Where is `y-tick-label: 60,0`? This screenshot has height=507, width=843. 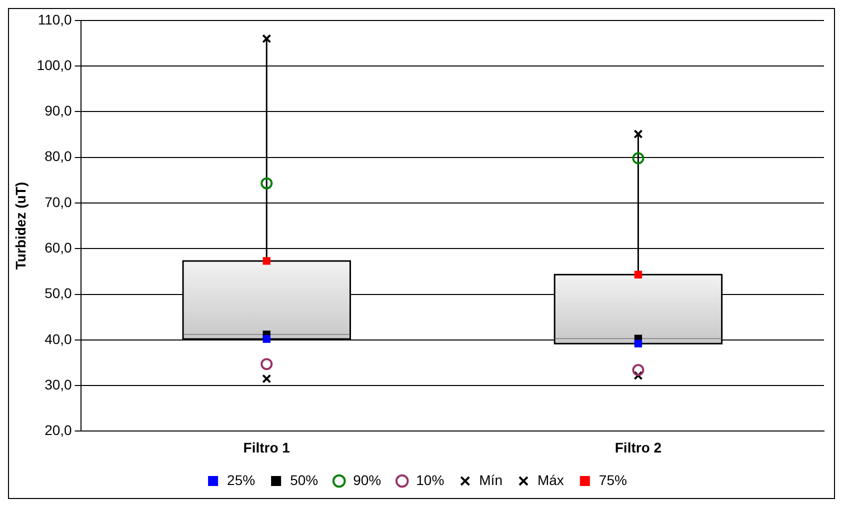
y-tick-label: 60,0 is located at coordinates (58, 247).